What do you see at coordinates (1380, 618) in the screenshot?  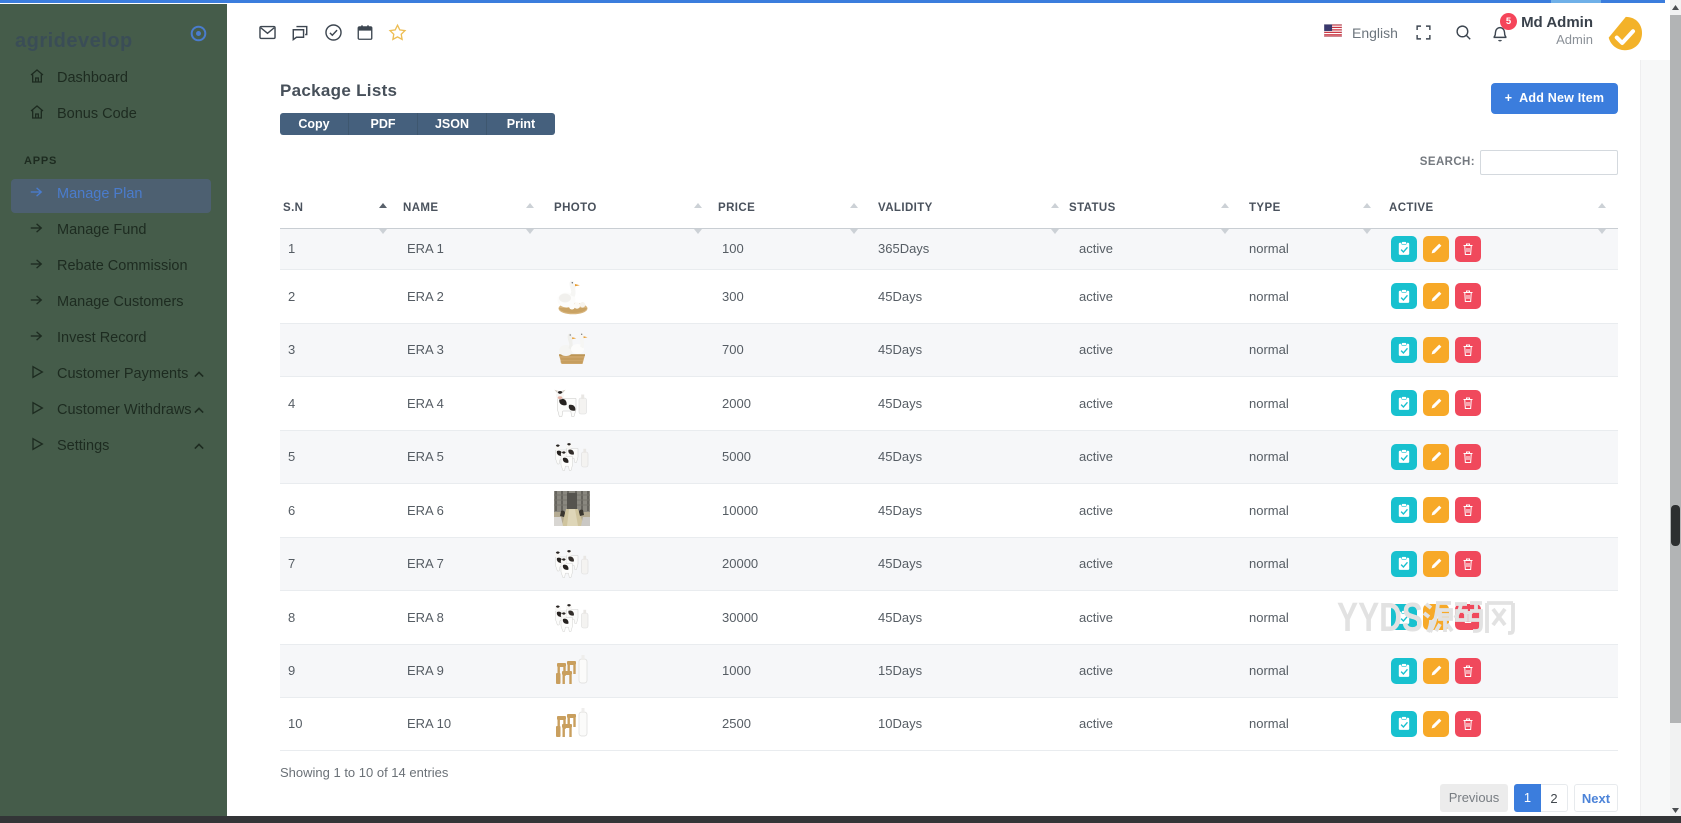 I see `svg-text: YYDS` at bounding box center [1380, 618].